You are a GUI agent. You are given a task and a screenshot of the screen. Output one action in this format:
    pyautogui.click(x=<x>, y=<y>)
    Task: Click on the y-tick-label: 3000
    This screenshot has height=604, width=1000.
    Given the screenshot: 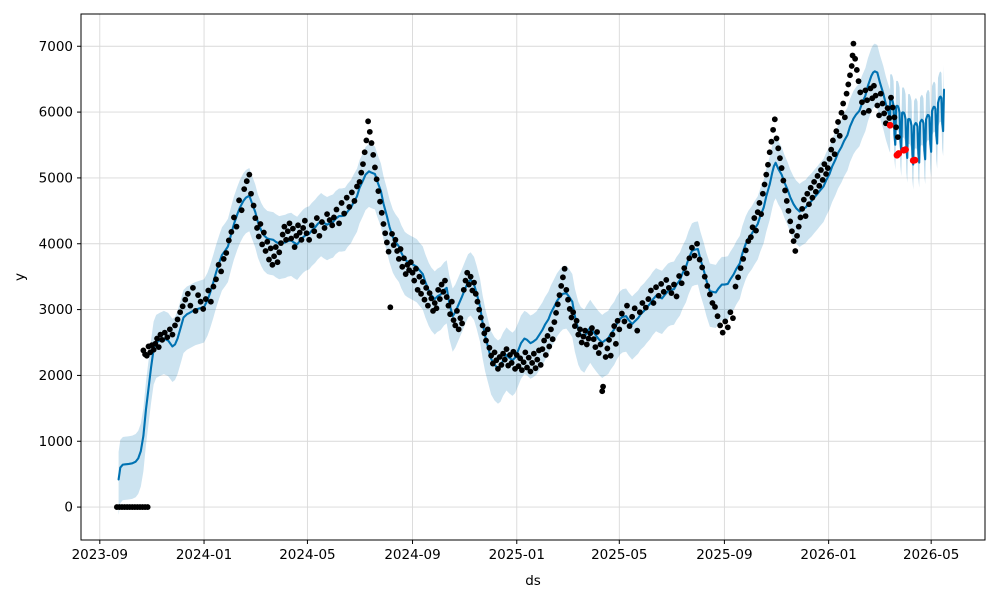 What is the action you would take?
    pyautogui.click(x=56, y=310)
    